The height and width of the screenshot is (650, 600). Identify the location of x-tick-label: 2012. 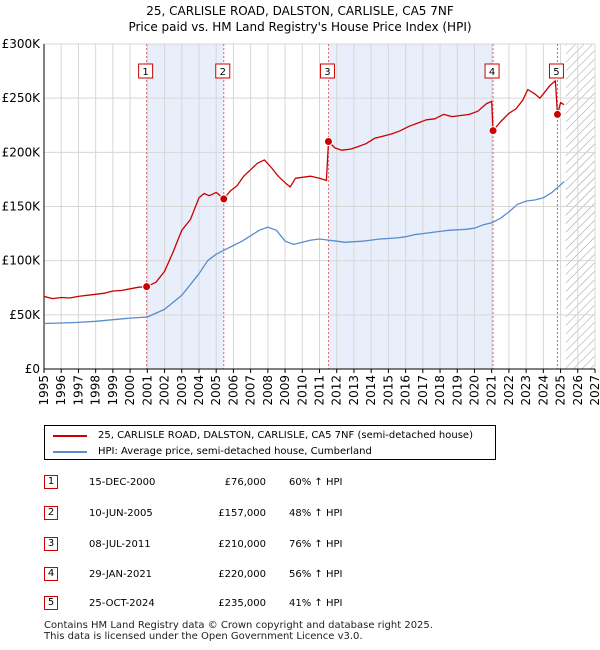
(337, 390).